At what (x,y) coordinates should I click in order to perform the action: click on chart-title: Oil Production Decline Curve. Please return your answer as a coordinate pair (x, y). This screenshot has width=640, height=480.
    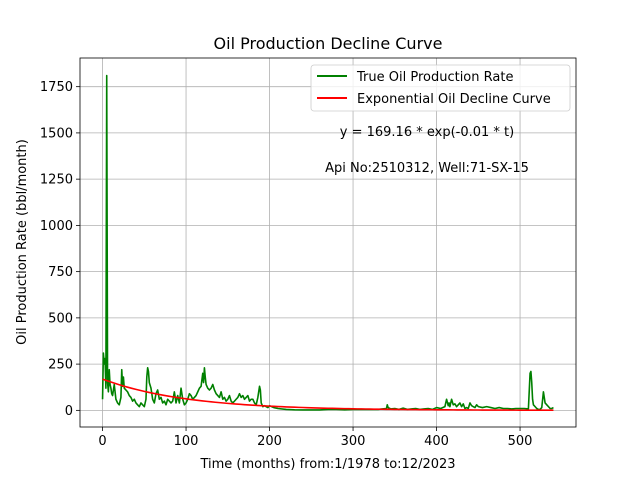
    Looking at the image, I should click on (328, 43).